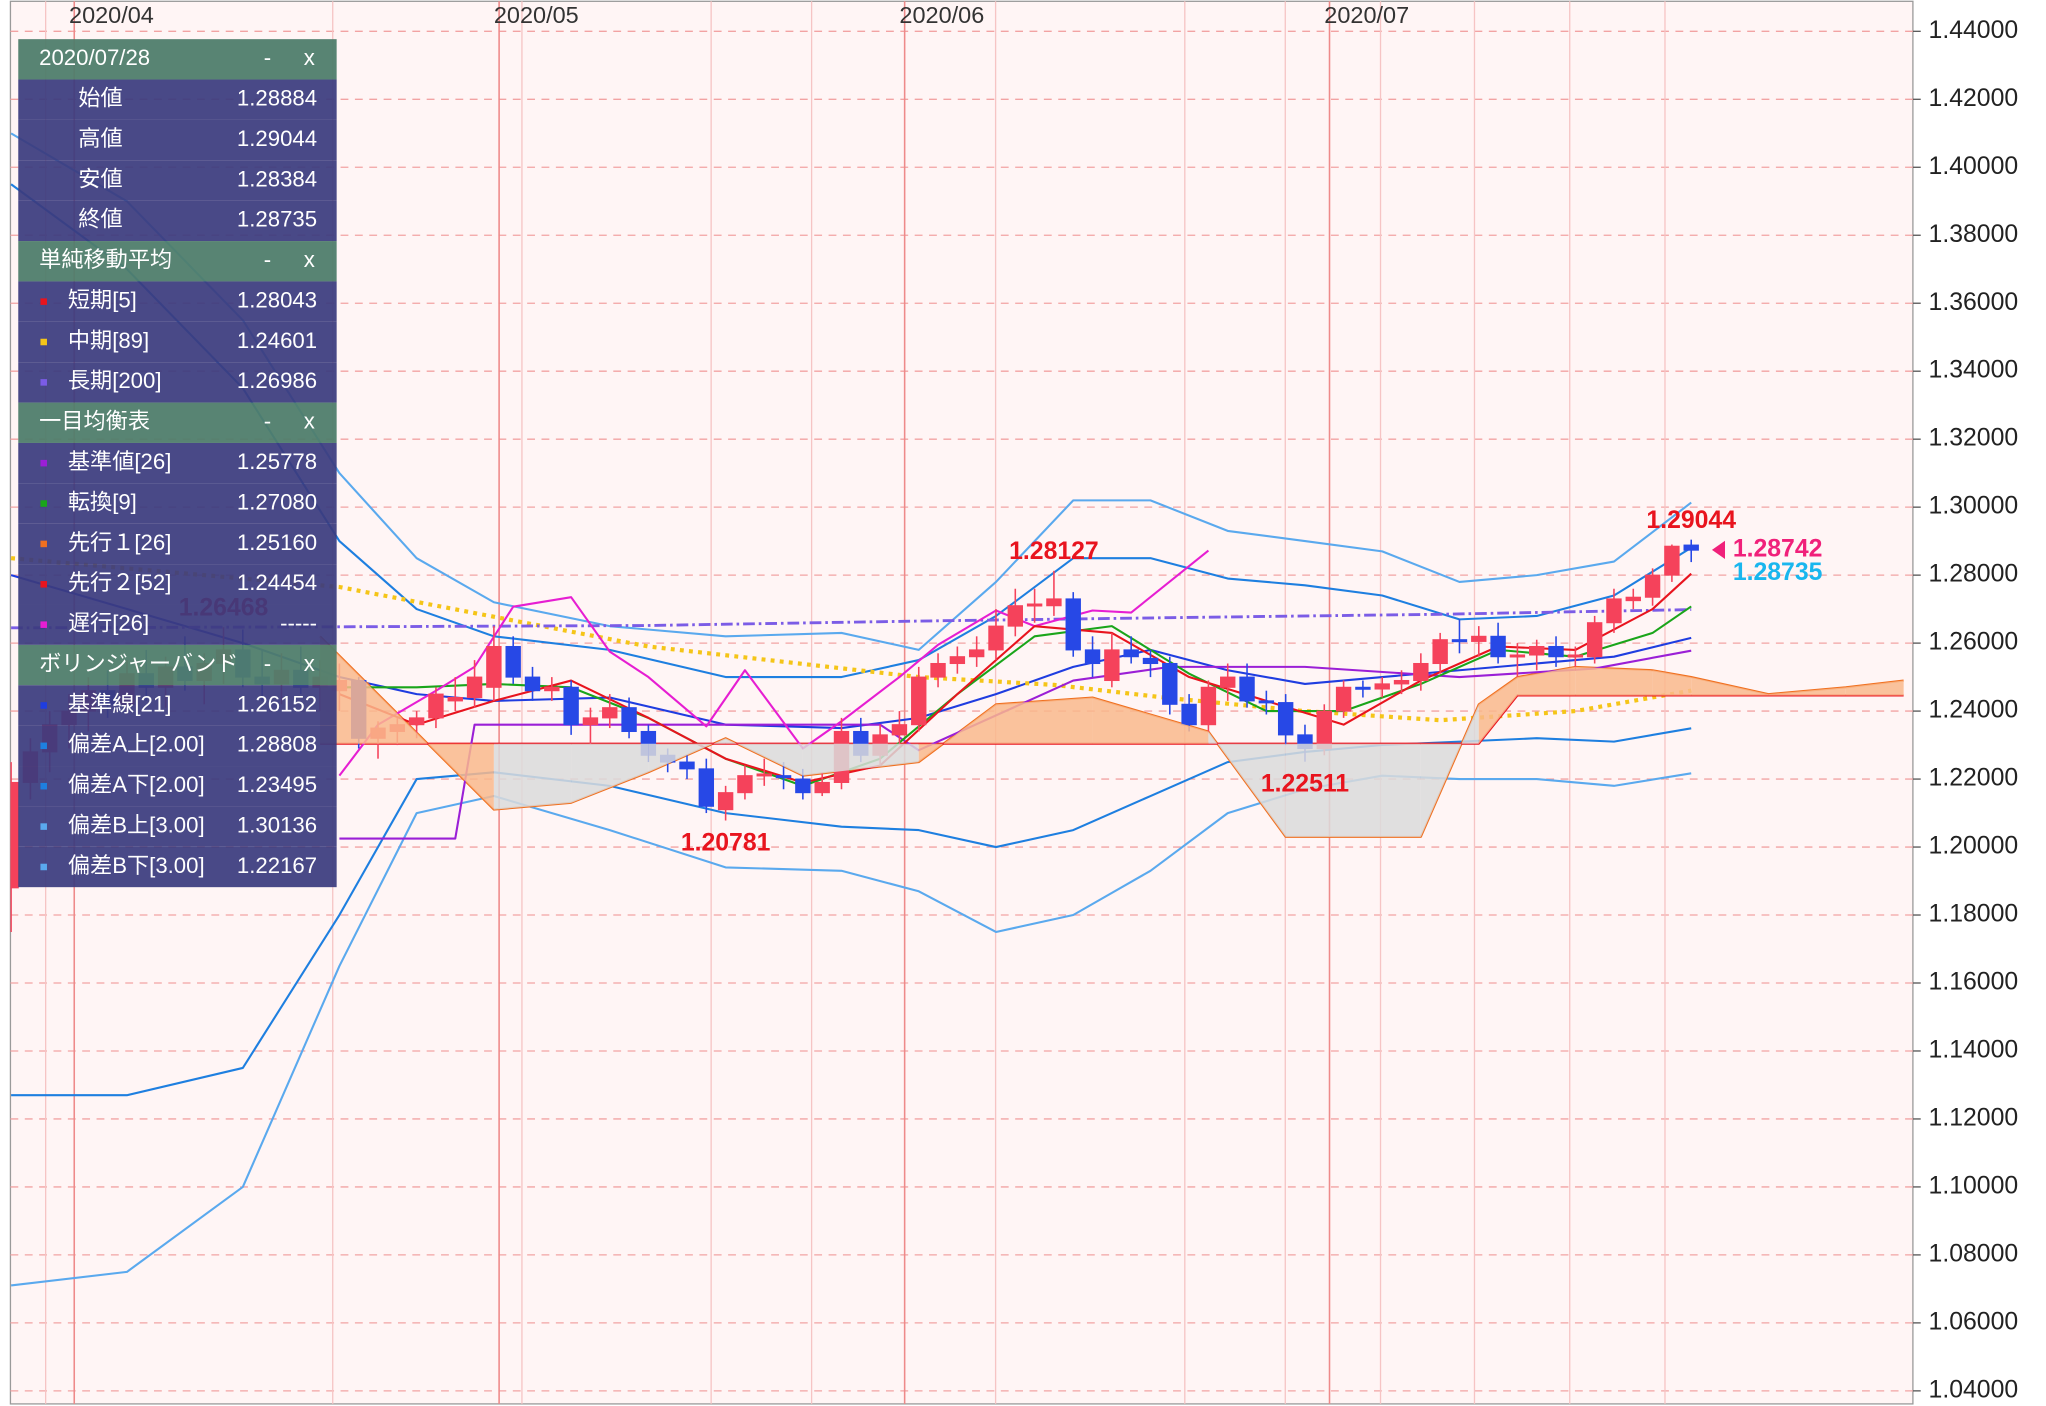 This screenshot has width=2046, height=1406. Describe the element at coordinates (277, 865) in the screenshot. I see `panel-value: 1.22167` at that location.